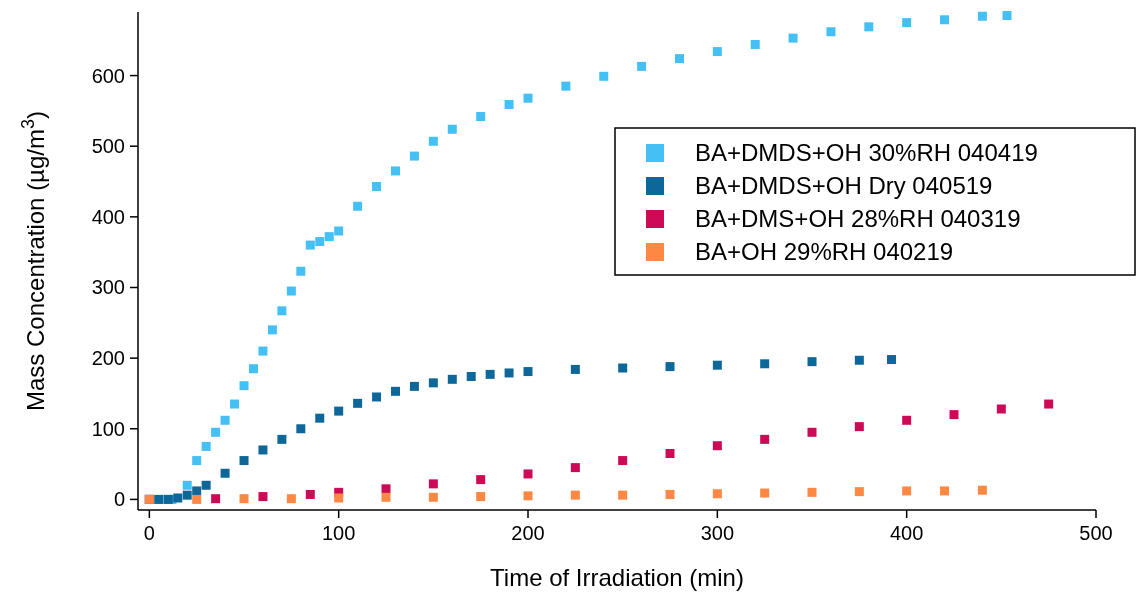  What do you see at coordinates (149, 533) in the screenshot?
I see `x-tick-label: 0` at bounding box center [149, 533].